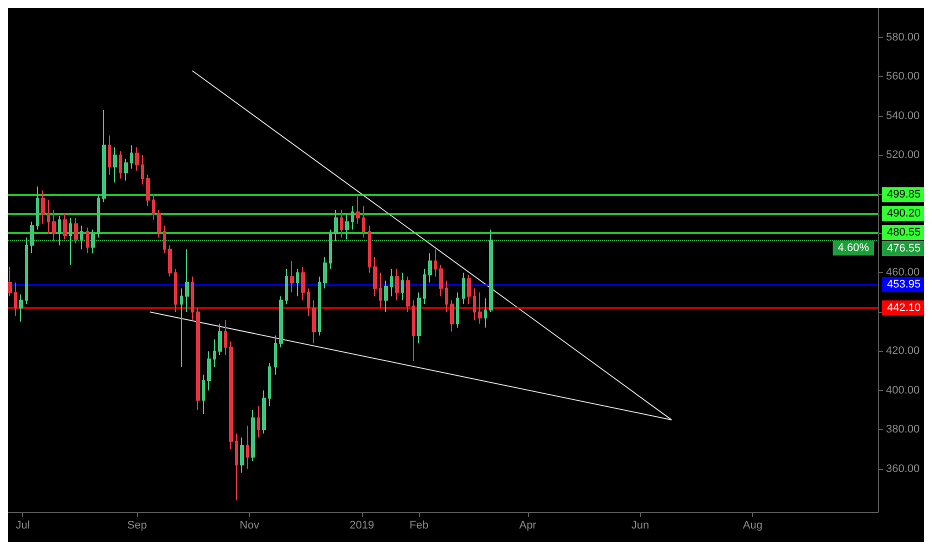  What do you see at coordinates (23, 526) in the screenshot?
I see `x-tick-label: Jul` at bounding box center [23, 526].